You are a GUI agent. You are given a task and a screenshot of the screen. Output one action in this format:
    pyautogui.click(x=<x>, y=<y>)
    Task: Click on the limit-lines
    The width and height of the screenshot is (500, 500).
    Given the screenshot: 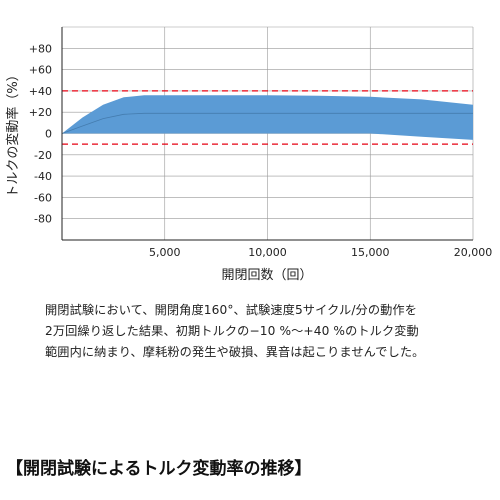 What is the action you would take?
    pyautogui.click(x=267, y=117)
    